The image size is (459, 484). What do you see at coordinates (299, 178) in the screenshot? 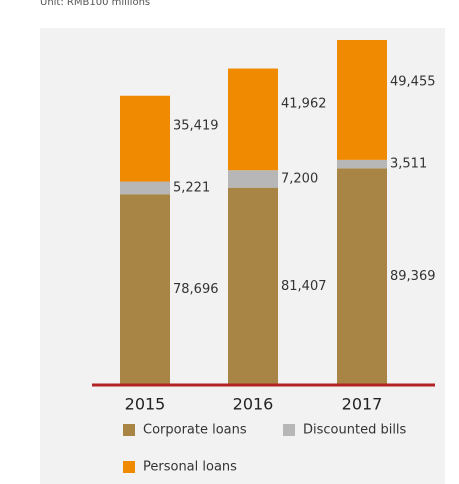
I see `data-label: 7,200` at bounding box center [299, 178].